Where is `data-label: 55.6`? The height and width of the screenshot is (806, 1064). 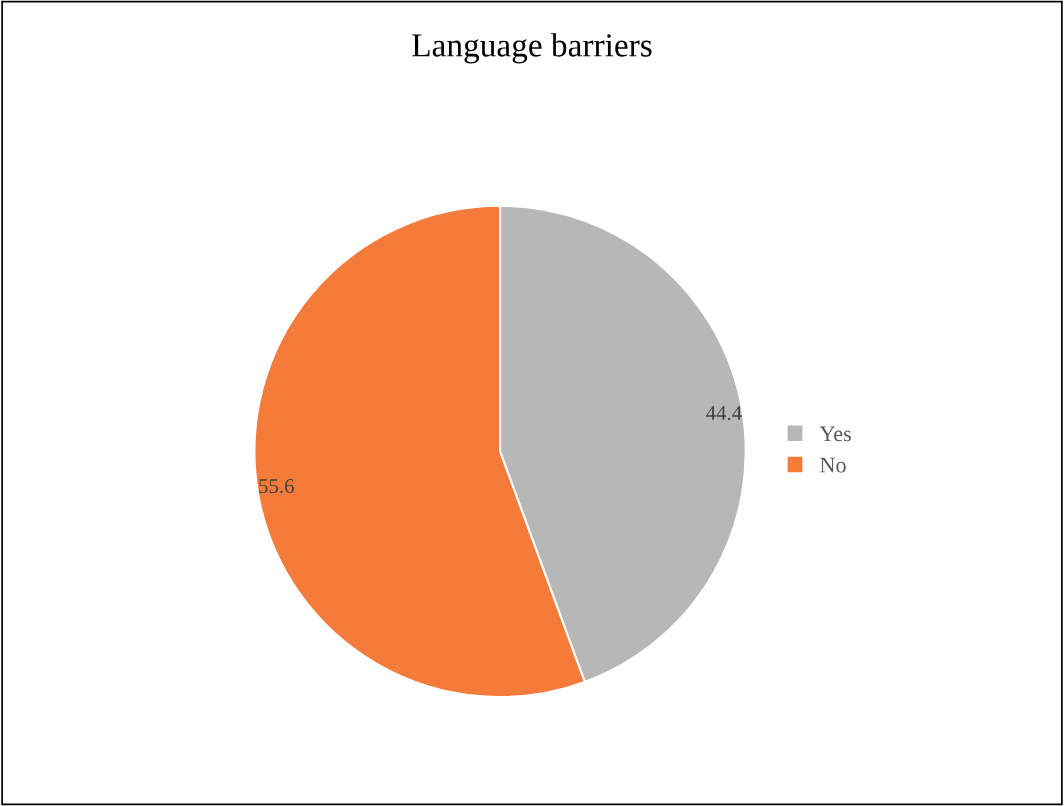
data-label: 55.6 is located at coordinates (276, 486).